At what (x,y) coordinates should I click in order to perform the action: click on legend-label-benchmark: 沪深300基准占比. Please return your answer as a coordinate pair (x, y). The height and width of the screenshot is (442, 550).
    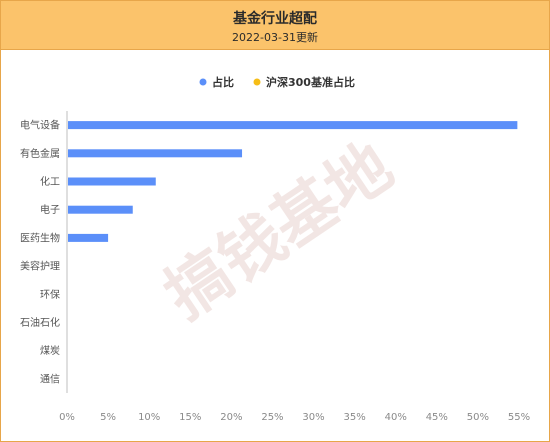
    Looking at the image, I should click on (310, 82).